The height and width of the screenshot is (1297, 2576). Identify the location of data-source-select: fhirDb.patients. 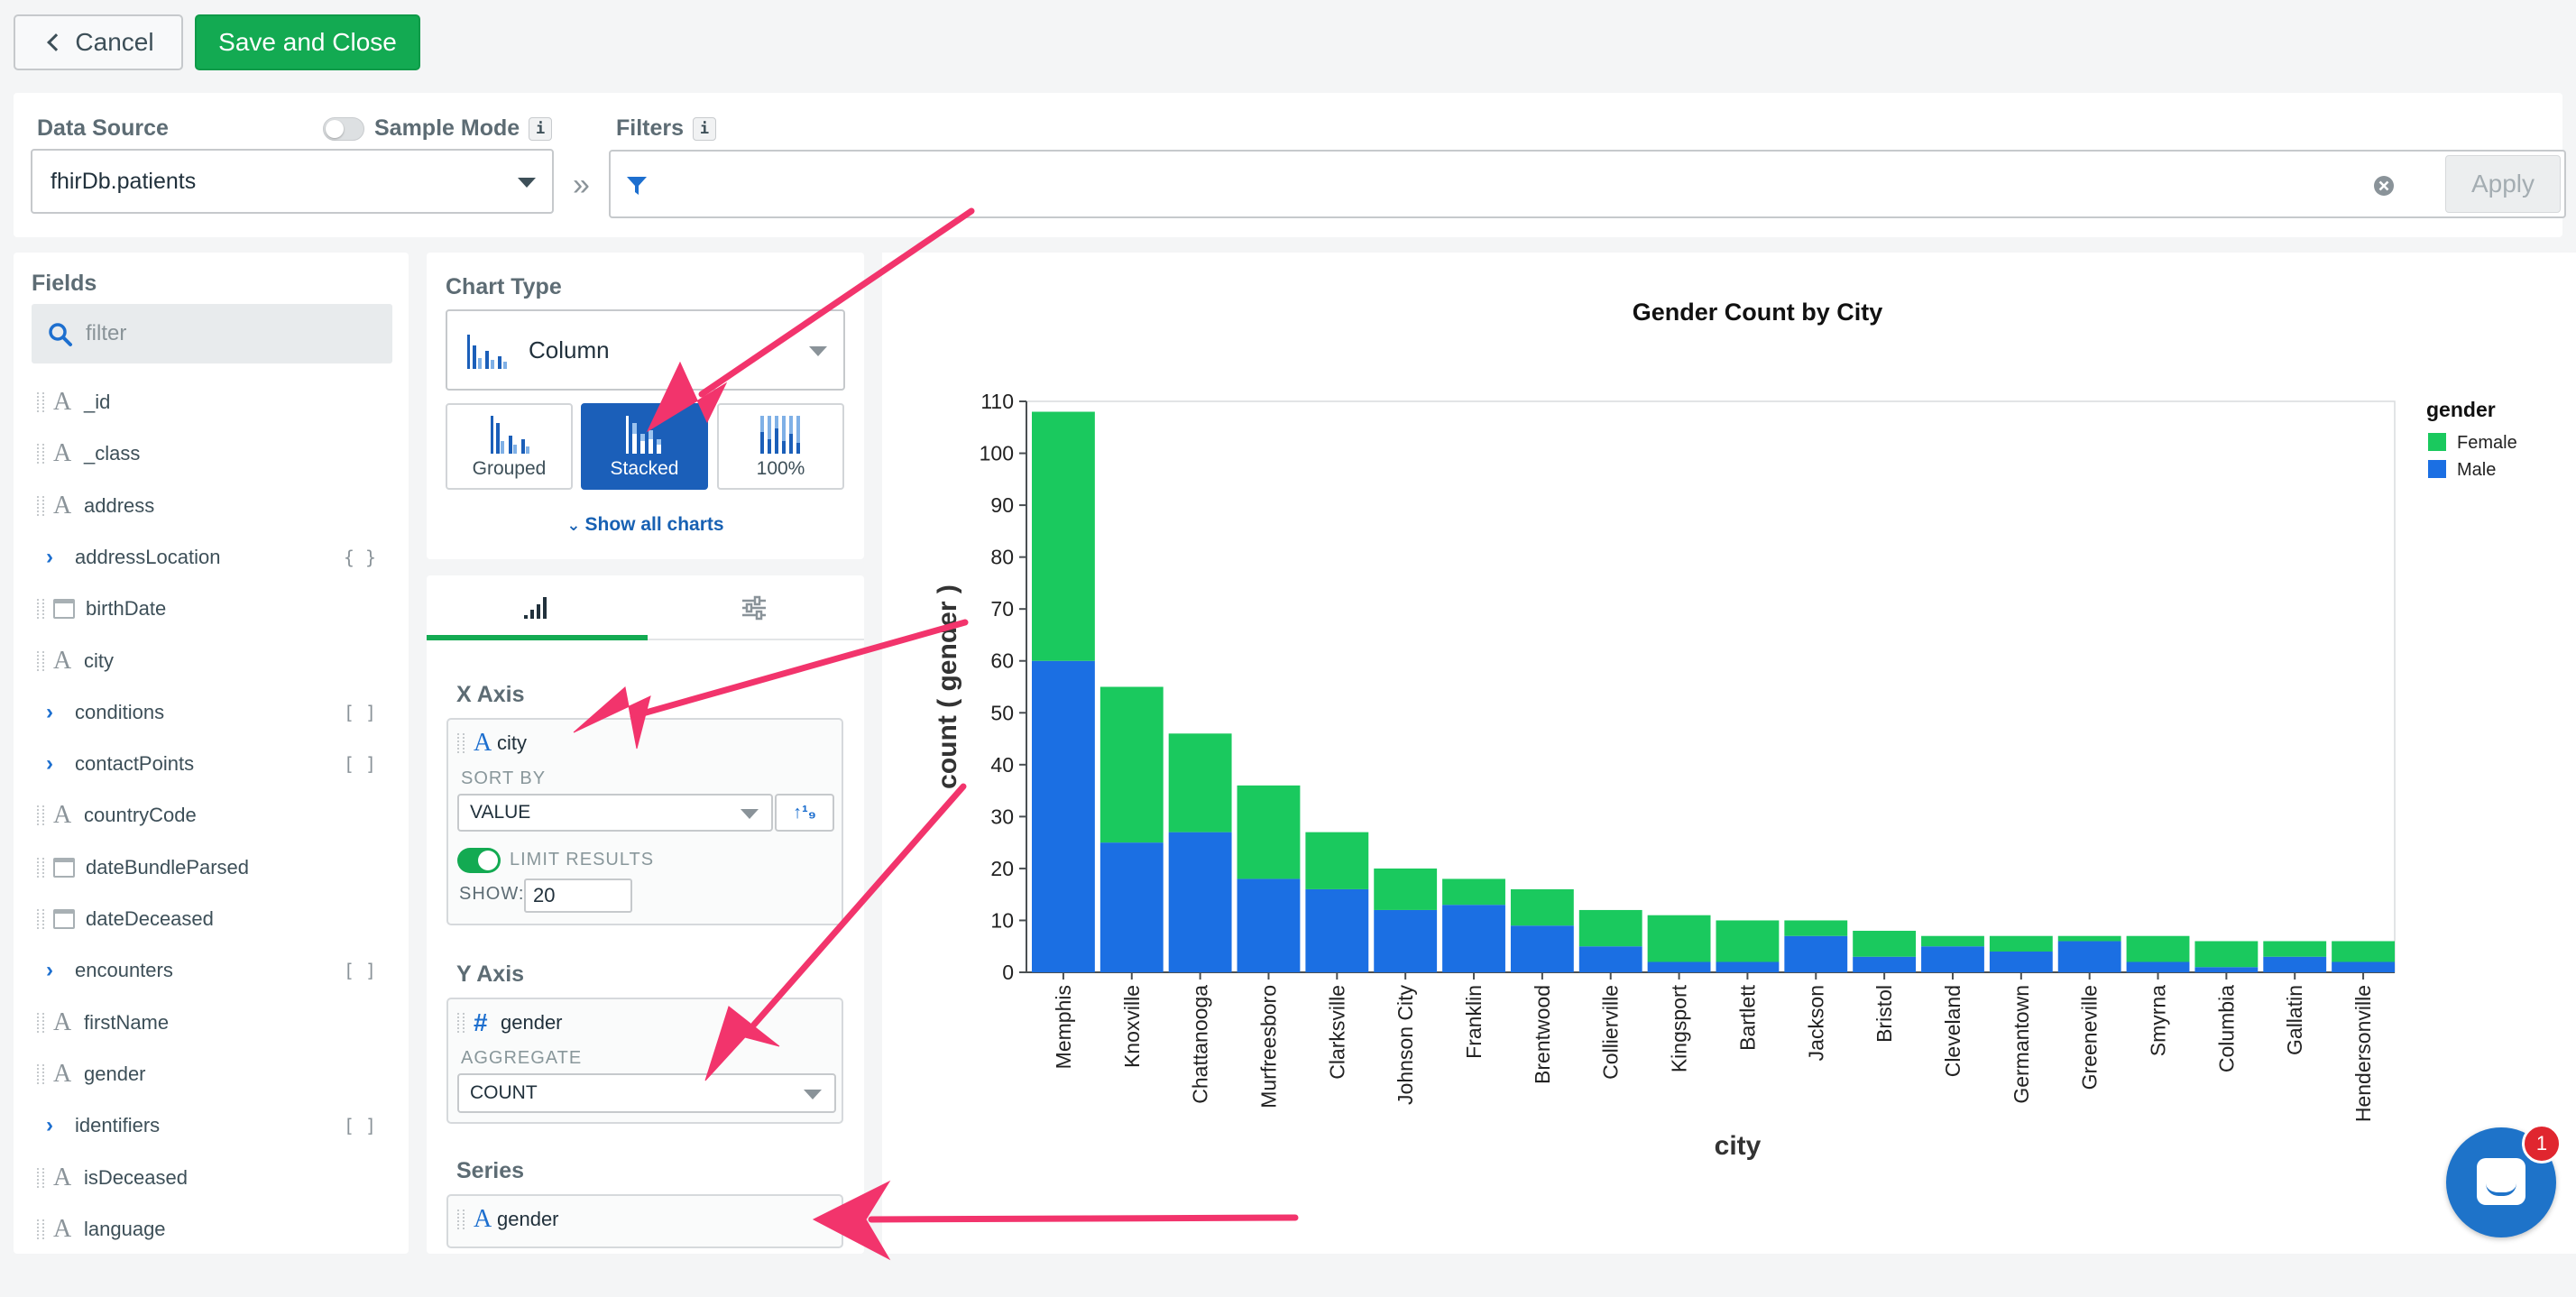
(292, 181).